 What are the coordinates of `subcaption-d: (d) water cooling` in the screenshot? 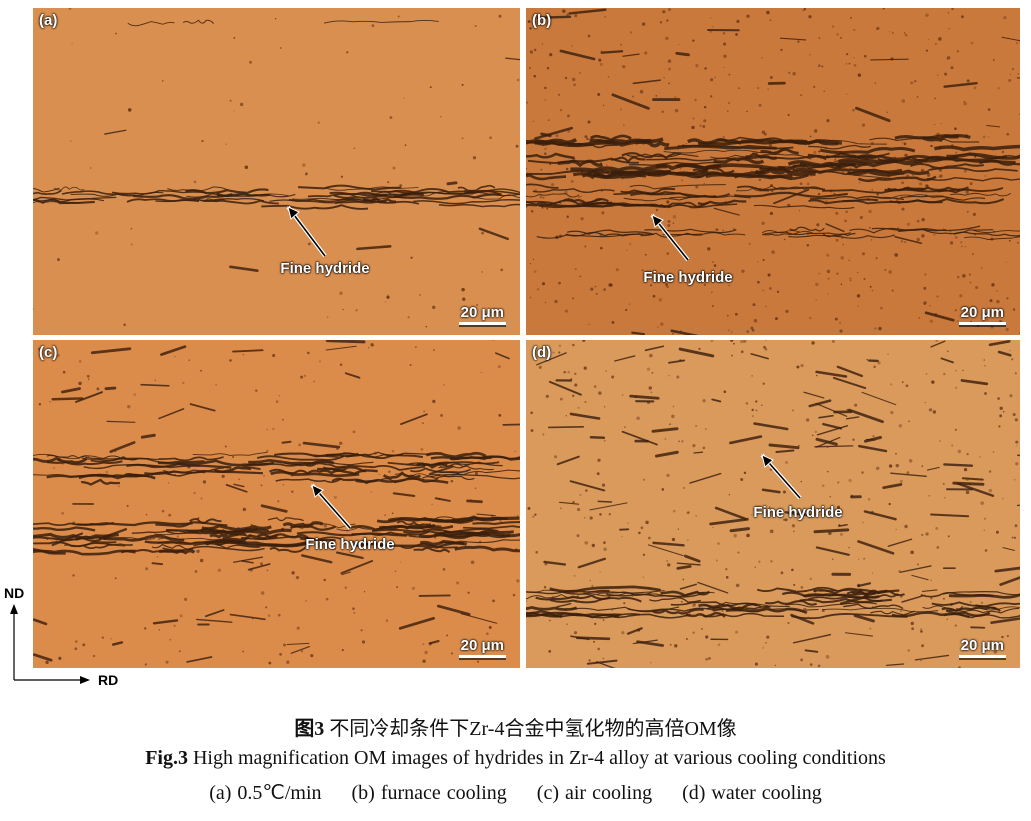 It's located at (752, 793).